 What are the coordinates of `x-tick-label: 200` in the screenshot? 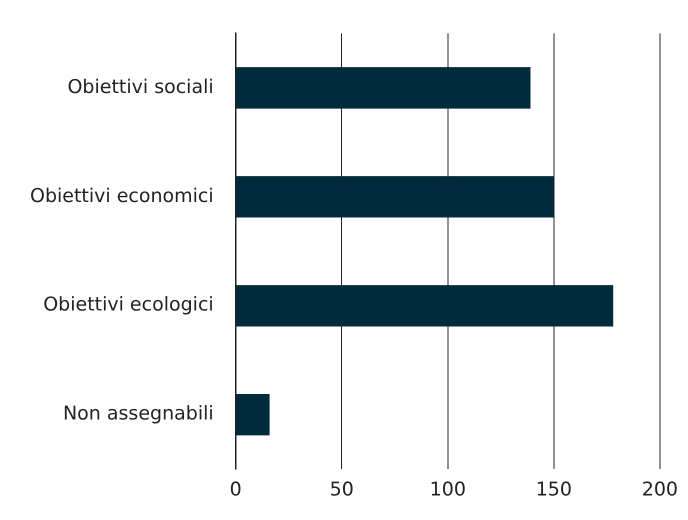 It's located at (660, 489).